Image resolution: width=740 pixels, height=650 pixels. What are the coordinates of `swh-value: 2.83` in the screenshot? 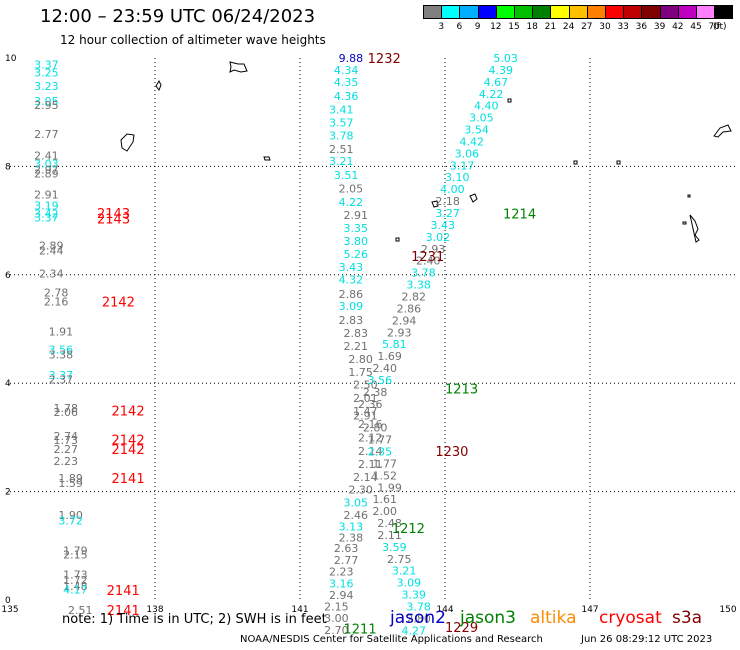 It's located at (356, 333).